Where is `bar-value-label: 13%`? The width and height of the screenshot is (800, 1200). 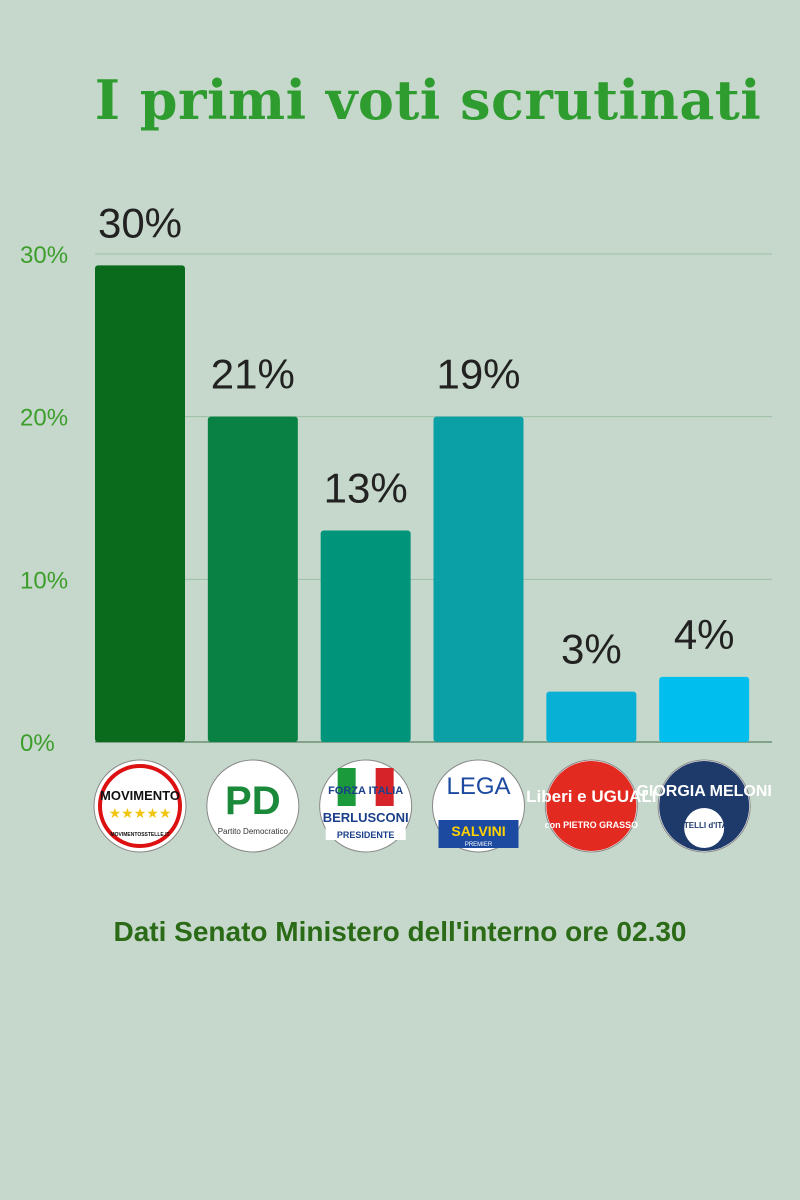
bar-value-label: 13% is located at coordinates (366, 488).